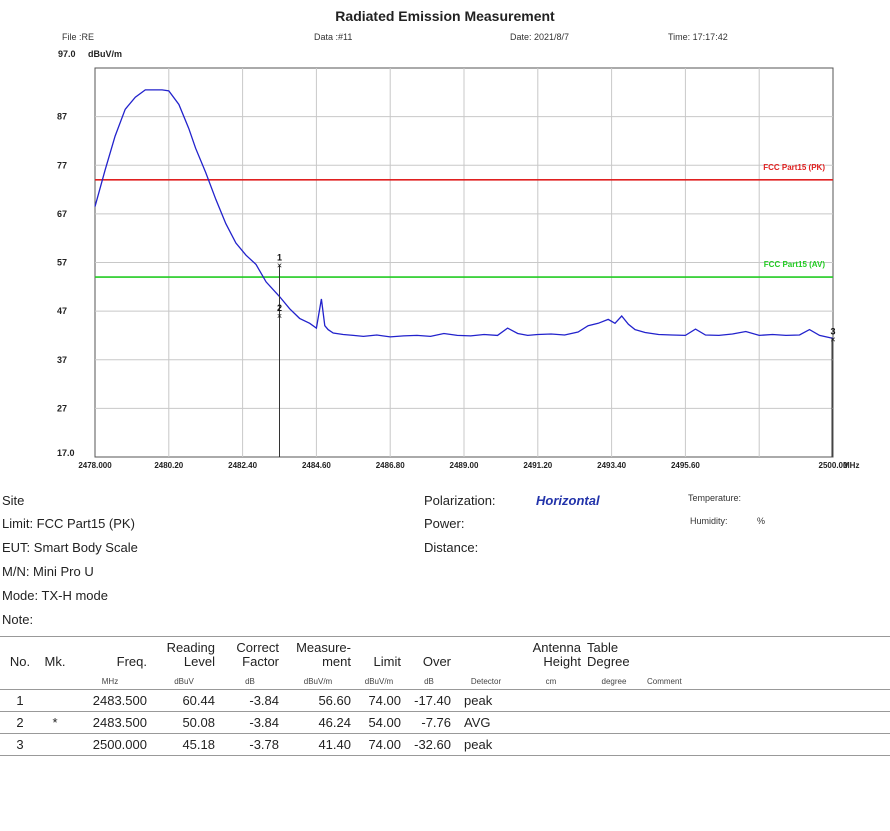  Describe the element at coordinates (110, 654) in the screenshot. I see `header-freq: Freq.` at that location.